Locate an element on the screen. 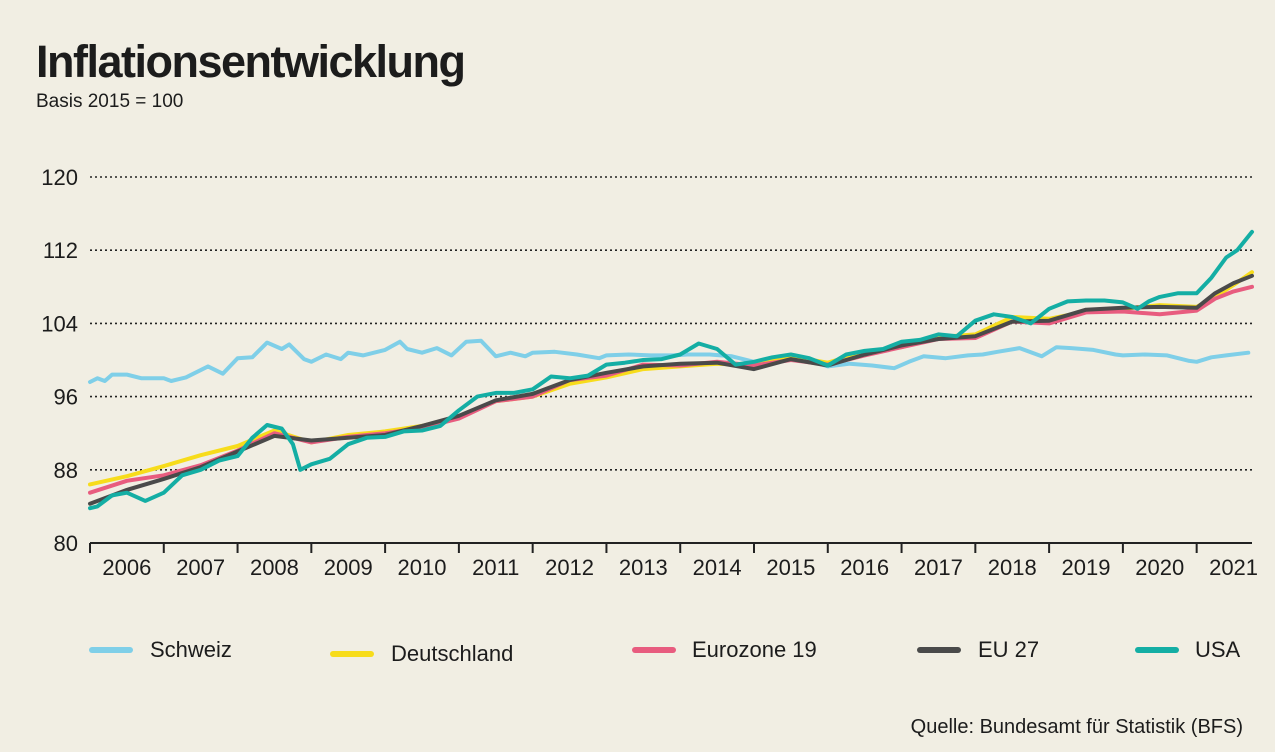  x-tick-label: 2016 is located at coordinates (864, 567).